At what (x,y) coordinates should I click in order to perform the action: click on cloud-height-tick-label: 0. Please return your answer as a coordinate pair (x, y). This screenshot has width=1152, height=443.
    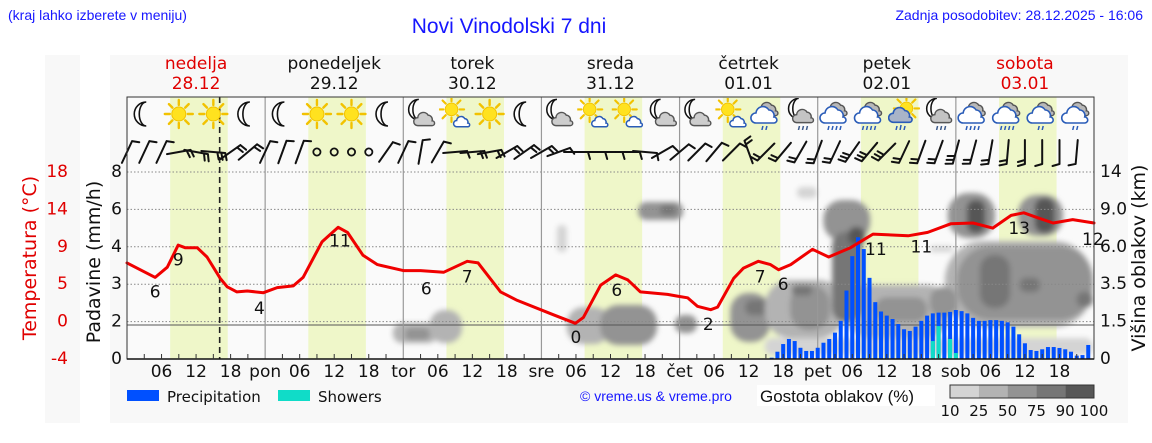
    Looking at the image, I should click on (1105, 359).